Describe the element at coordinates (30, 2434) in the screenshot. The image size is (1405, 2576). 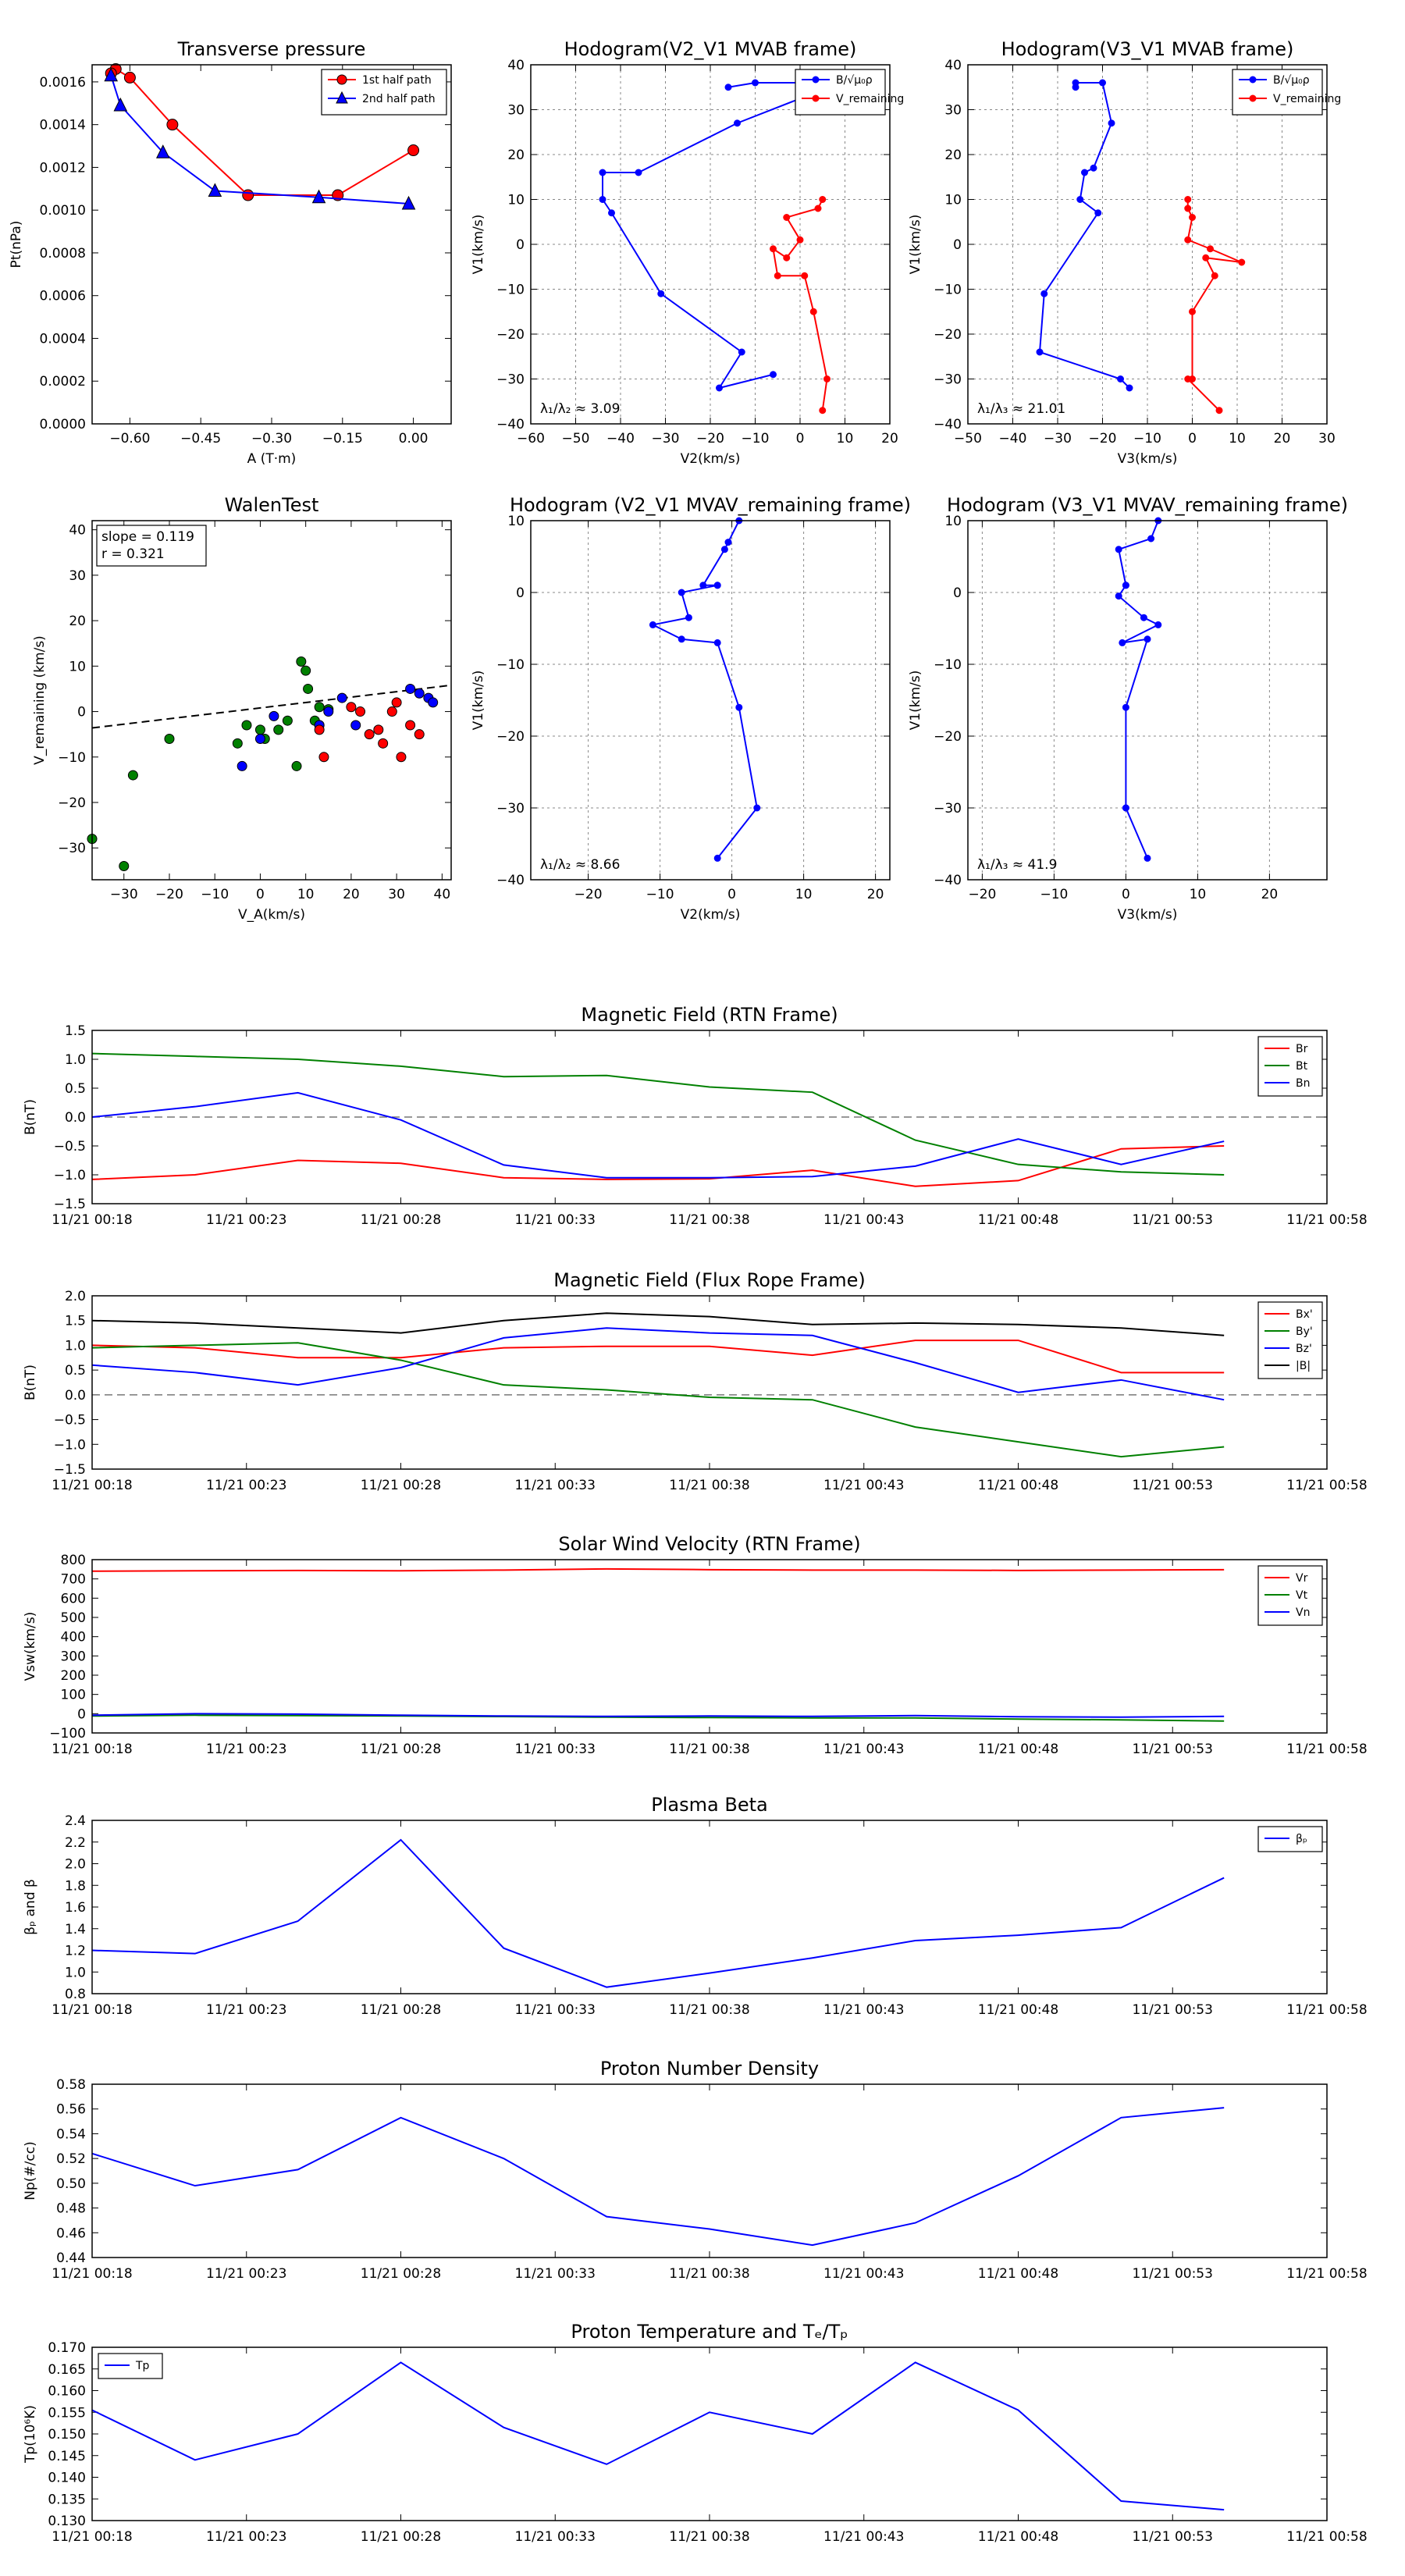
I see `y-axis-label: Tp(10⁶K)` at that location.